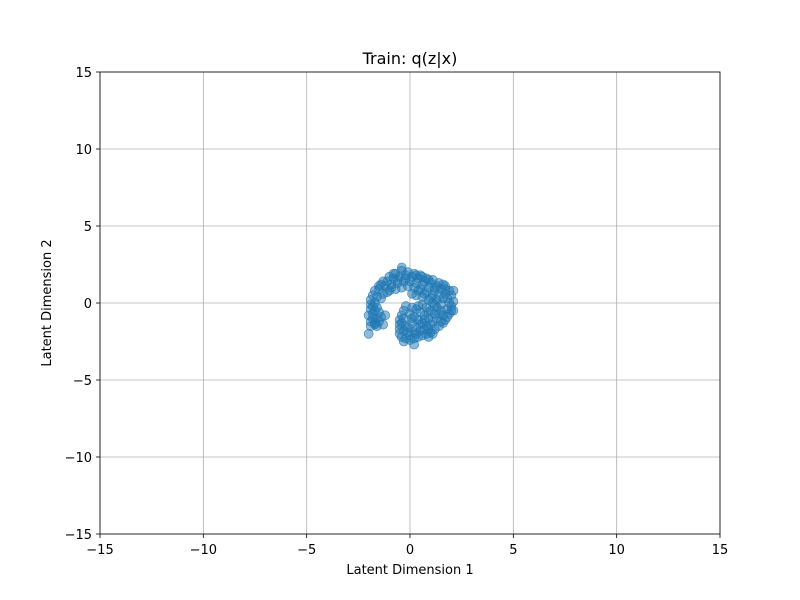 This screenshot has height=600, width=800. I want to click on chart-title: Train: q(z|x), so click(410, 58).